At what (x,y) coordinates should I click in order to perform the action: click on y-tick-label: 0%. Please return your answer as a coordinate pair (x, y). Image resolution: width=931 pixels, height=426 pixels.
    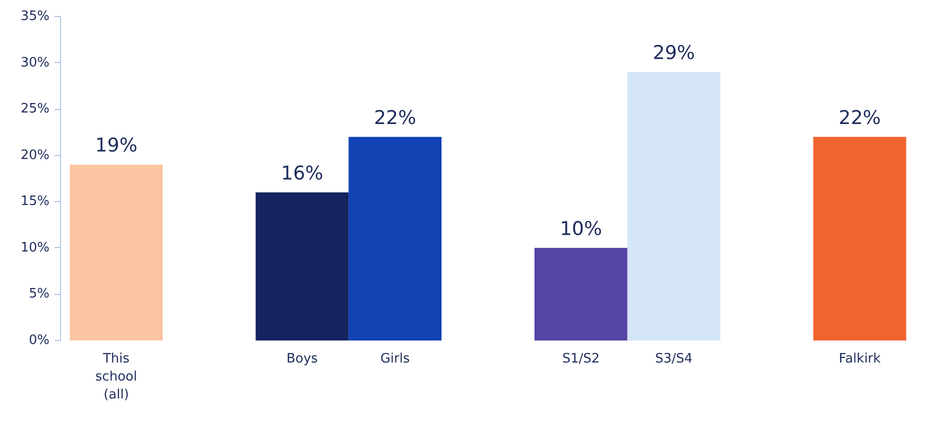
    Looking at the image, I should click on (39, 340).